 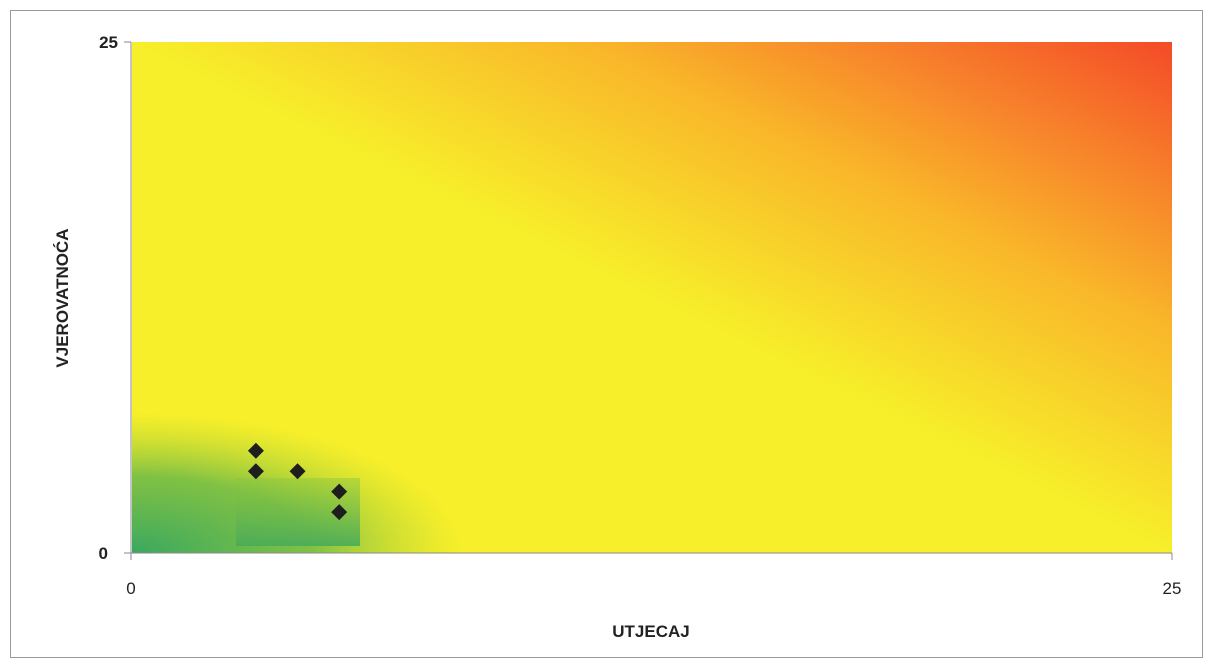 What do you see at coordinates (103, 553) in the screenshot?
I see `y-tick-label-bottom: 0` at bounding box center [103, 553].